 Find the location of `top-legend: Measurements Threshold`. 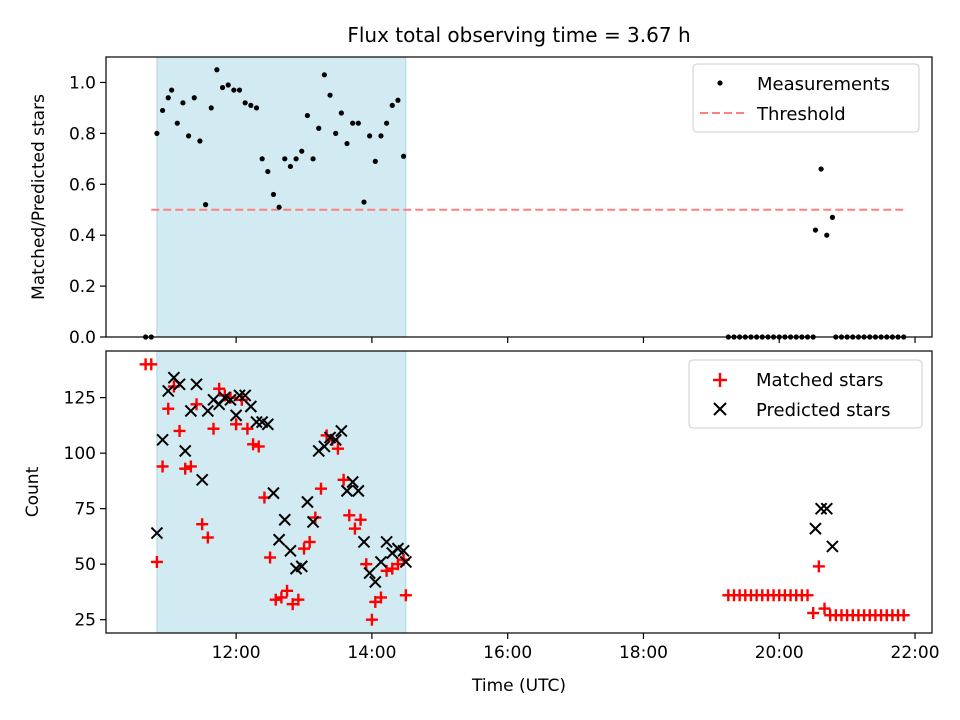

top-legend: Measurements Threshold is located at coordinates (806, 98).